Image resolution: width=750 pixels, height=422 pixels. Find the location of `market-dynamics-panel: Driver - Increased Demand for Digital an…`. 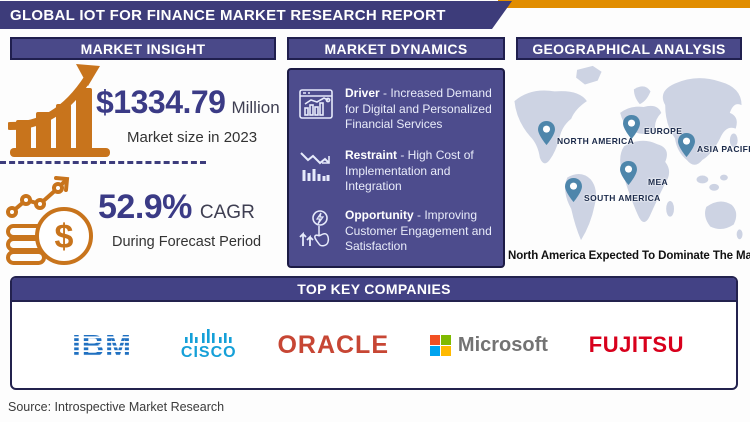

market-dynamics-panel: Driver - Increased Demand for Digital an… is located at coordinates (396, 168).